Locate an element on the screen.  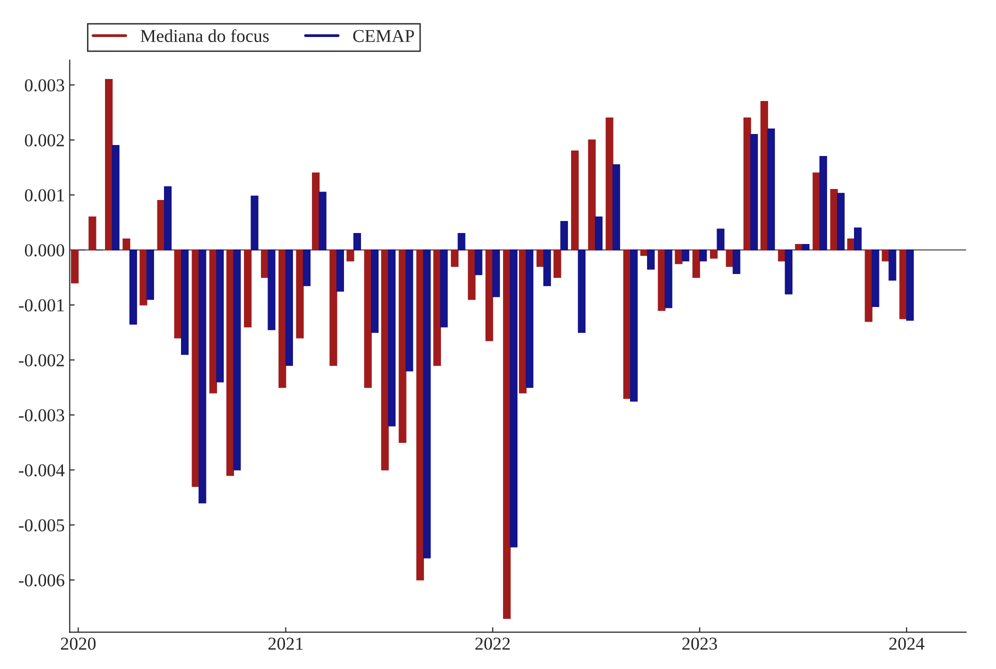
y-tick-label: -0.006 is located at coordinates (41, 580).